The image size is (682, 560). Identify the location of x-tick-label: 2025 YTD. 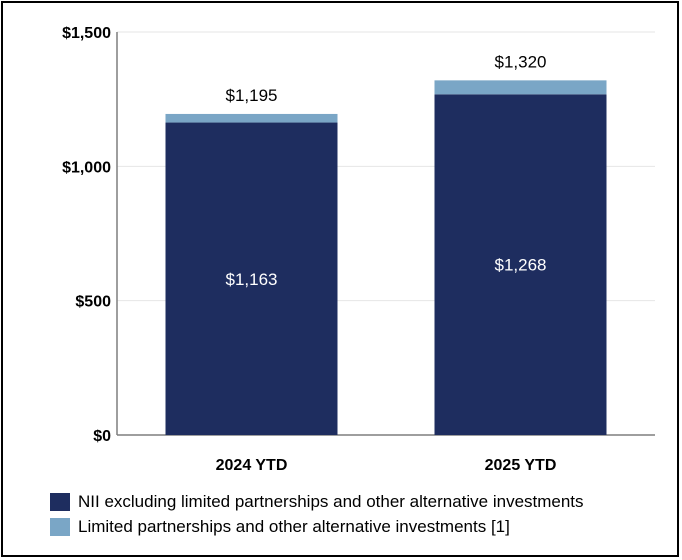
(521, 465).